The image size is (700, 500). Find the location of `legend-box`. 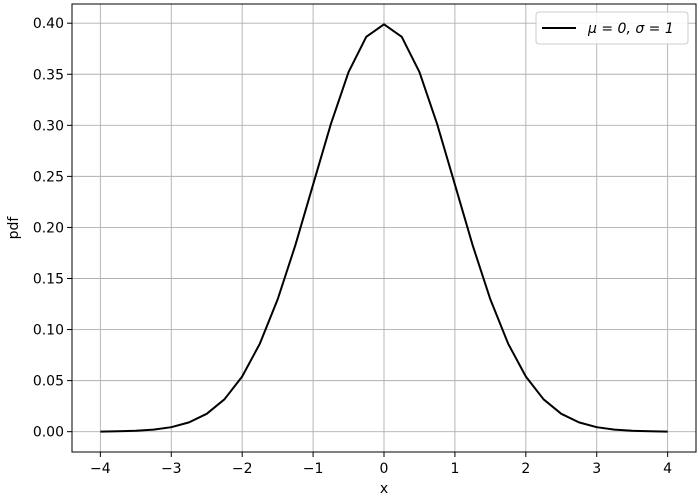

legend-box is located at coordinates (612, 28).